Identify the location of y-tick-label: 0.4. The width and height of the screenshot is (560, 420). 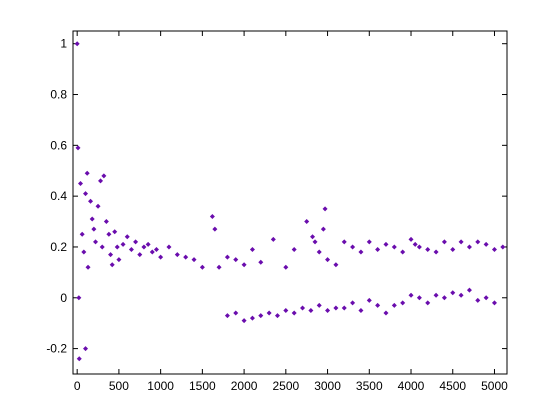
(58, 196).